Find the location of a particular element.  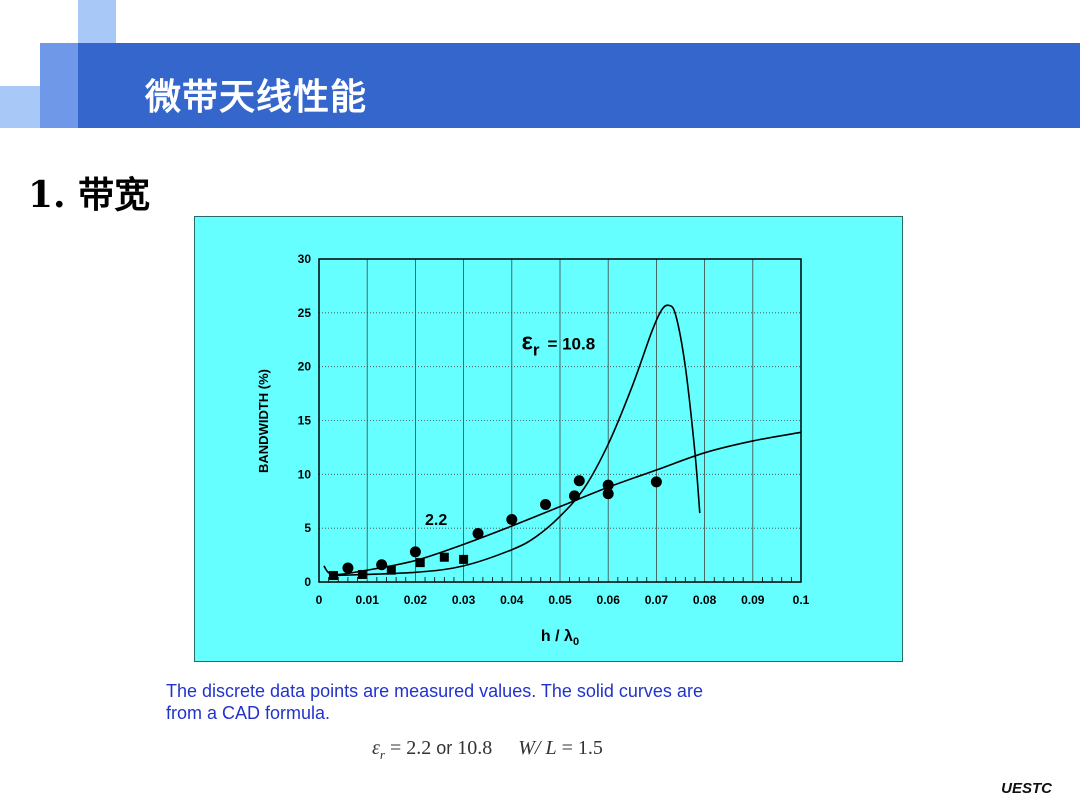

y-tick-label: 15 is located at coordinates (305, 421).